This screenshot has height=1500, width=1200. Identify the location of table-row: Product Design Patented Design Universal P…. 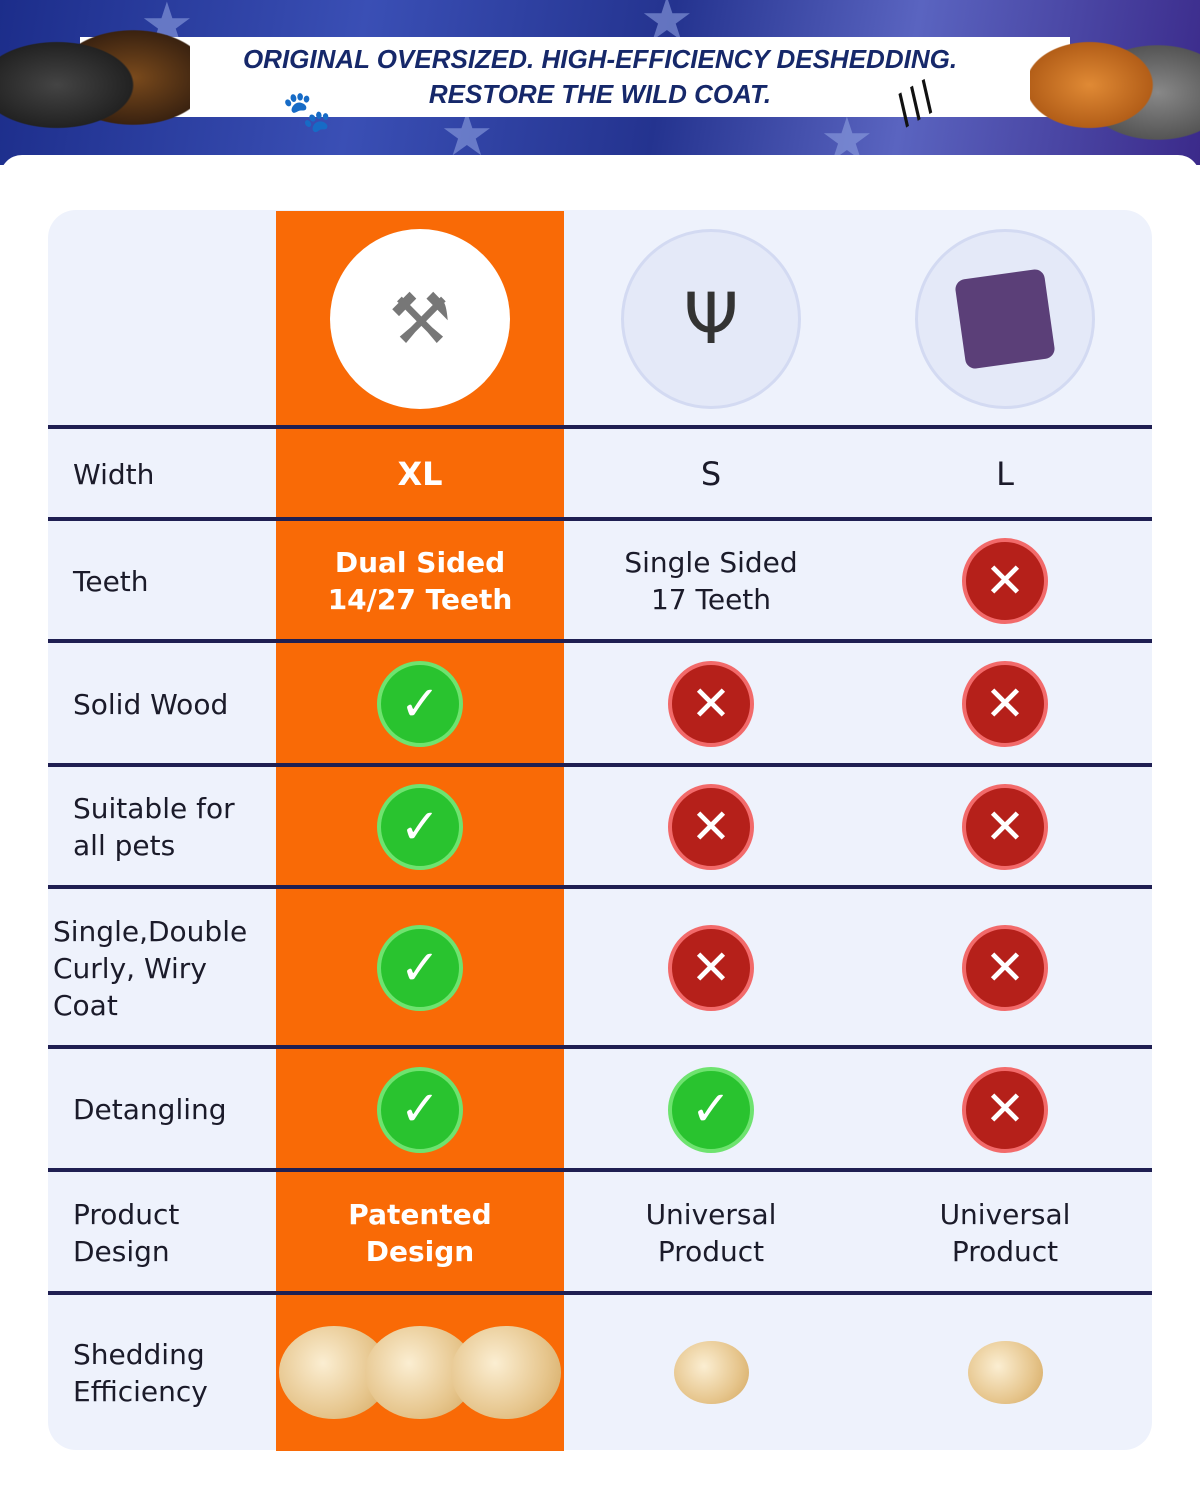
(600, 1232).